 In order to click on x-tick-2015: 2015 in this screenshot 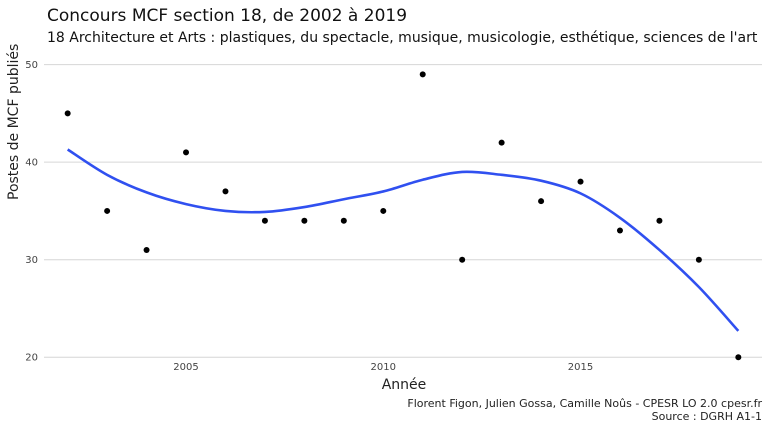, I will do `click(580, 367)`.